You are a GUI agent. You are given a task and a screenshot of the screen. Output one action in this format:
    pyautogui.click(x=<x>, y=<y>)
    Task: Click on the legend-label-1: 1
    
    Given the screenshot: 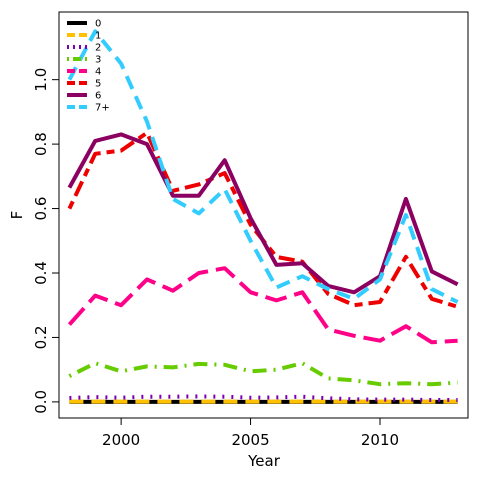 What is the action you would take?
    pyautogui.click(x=98, y=36)
    